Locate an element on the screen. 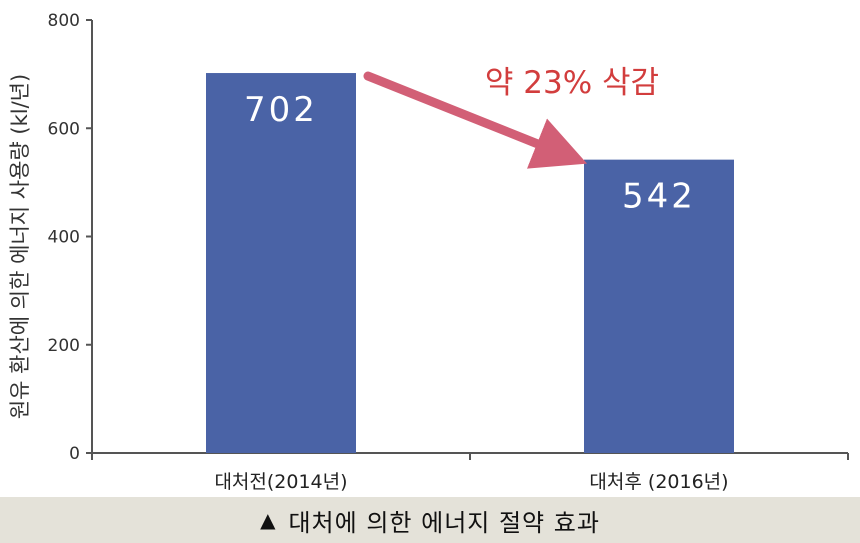  triangle-up-icon: ▲ is located at coordinates (268, 520).